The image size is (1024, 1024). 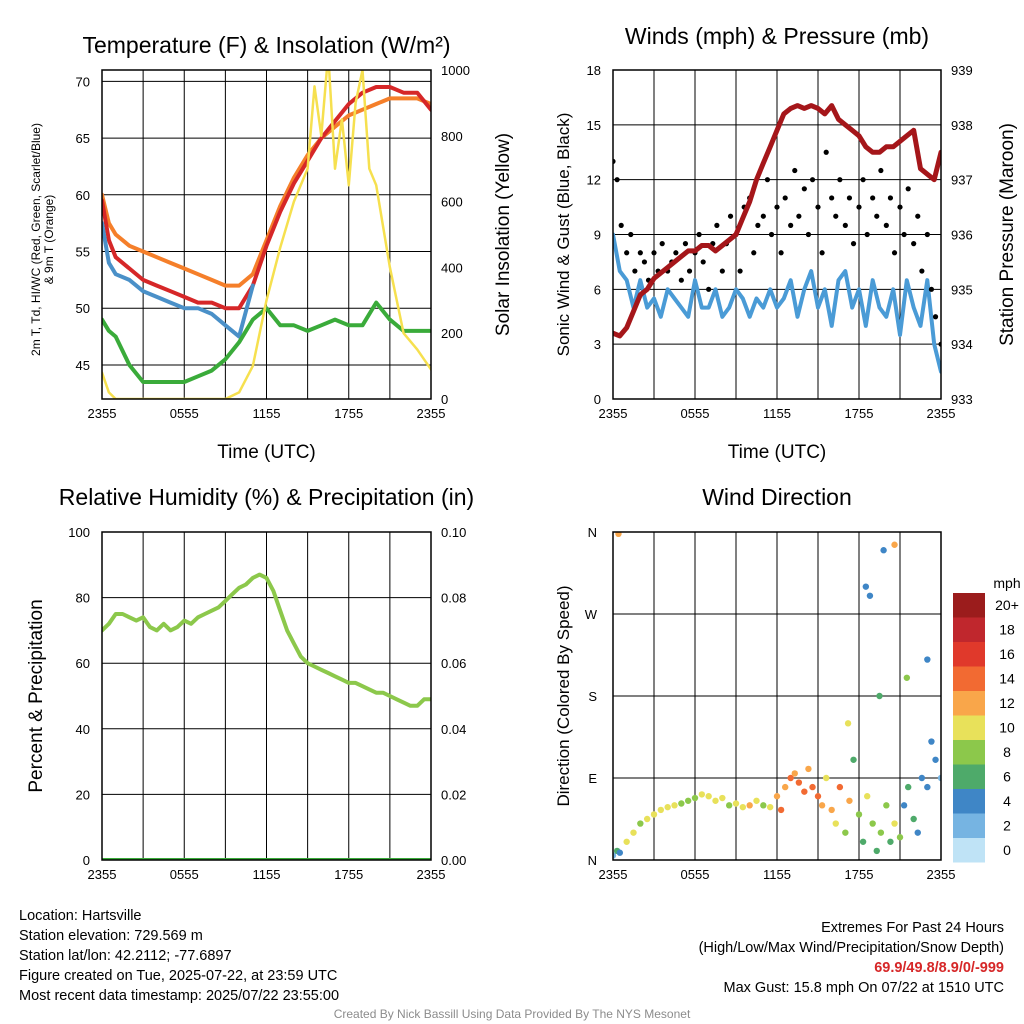 I want to click on y2-tick-label: 933, so click(x=962, y=399).